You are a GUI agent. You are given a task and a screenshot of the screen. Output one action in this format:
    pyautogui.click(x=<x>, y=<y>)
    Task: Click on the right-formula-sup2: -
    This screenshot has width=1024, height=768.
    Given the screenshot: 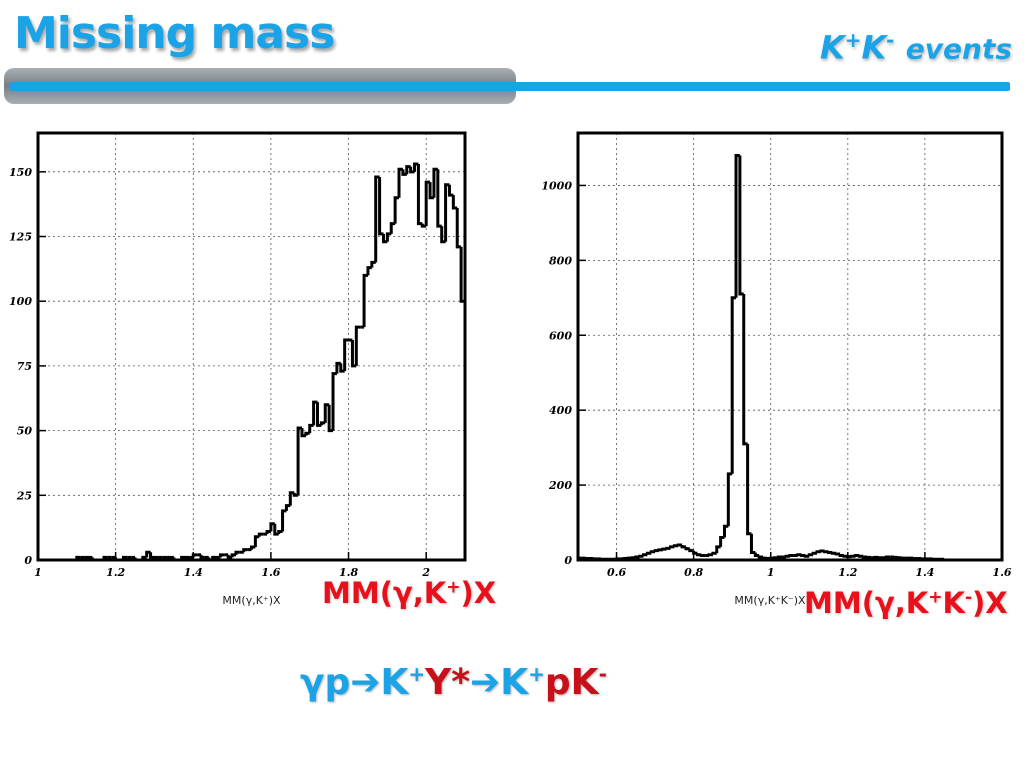 What is the action you would take?
    pyautogui.click(x=968, y=597)
    